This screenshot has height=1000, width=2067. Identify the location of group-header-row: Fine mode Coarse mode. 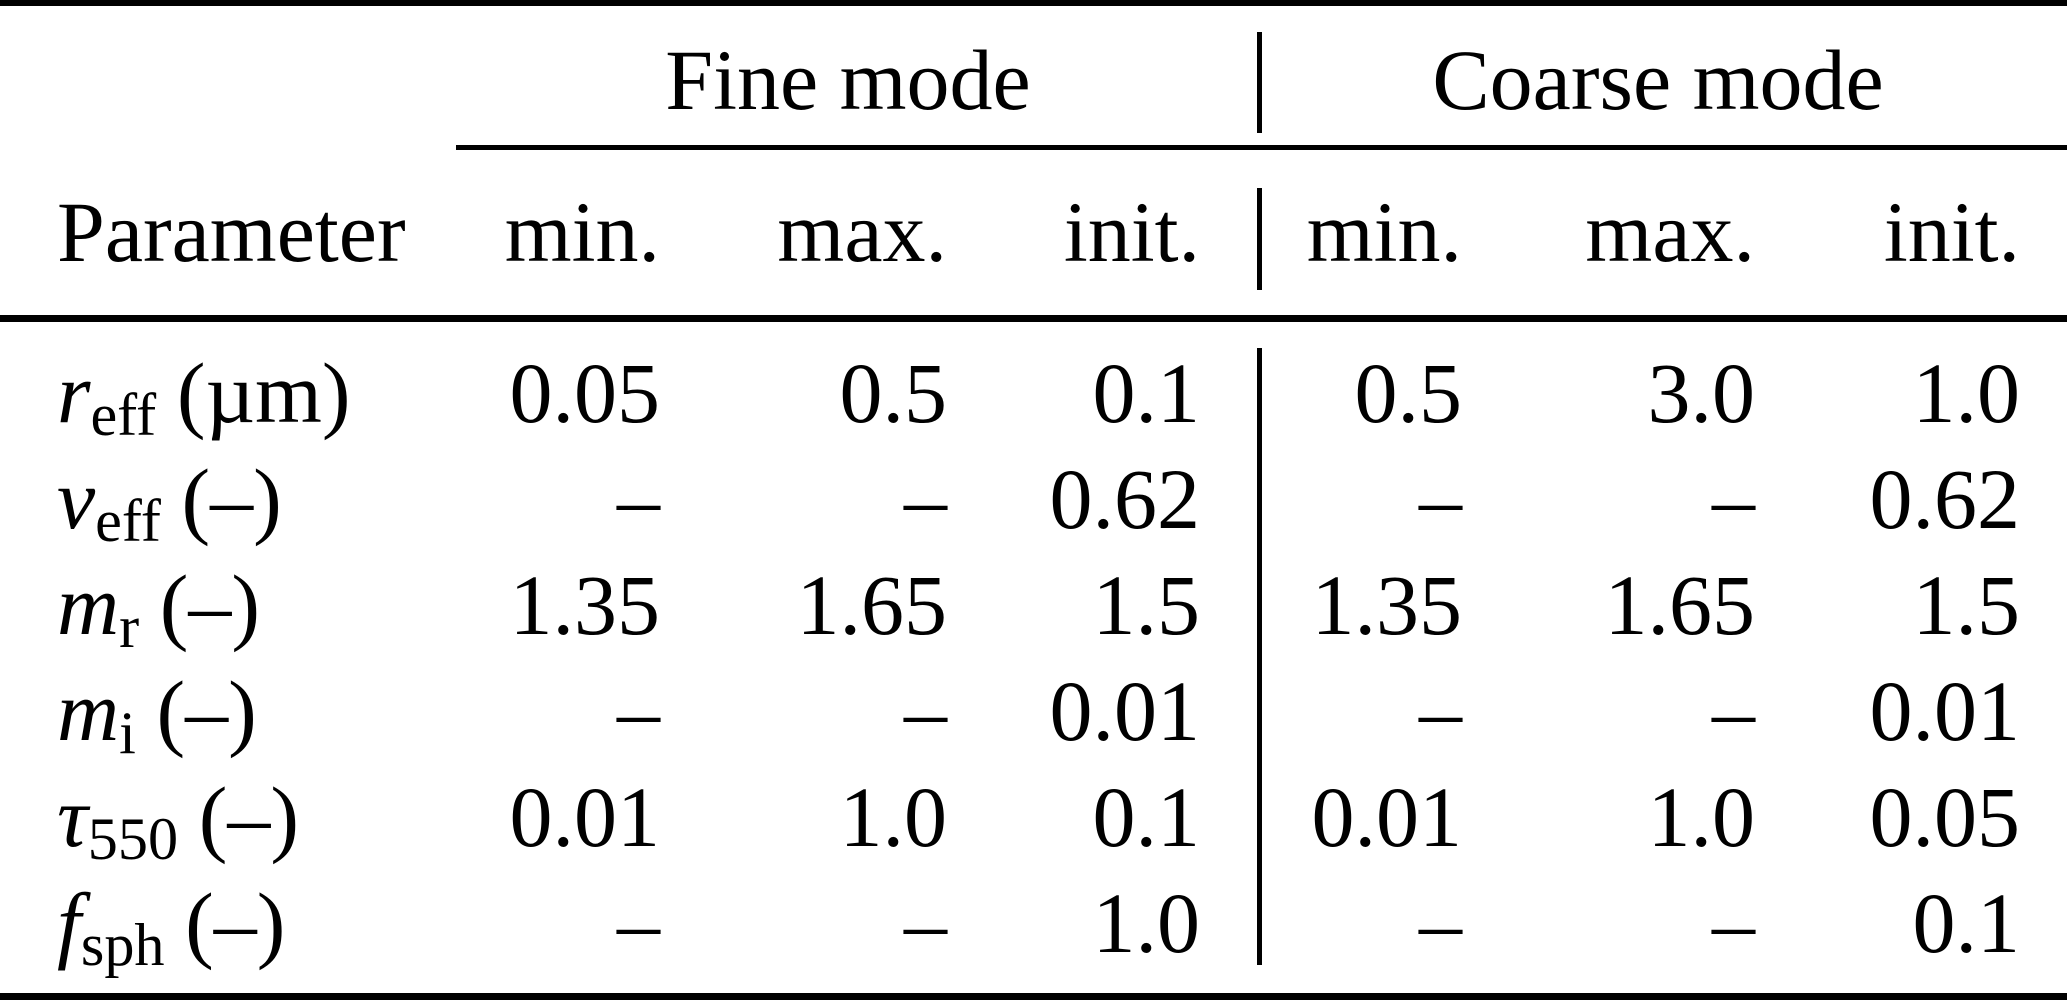
(1033, 80).